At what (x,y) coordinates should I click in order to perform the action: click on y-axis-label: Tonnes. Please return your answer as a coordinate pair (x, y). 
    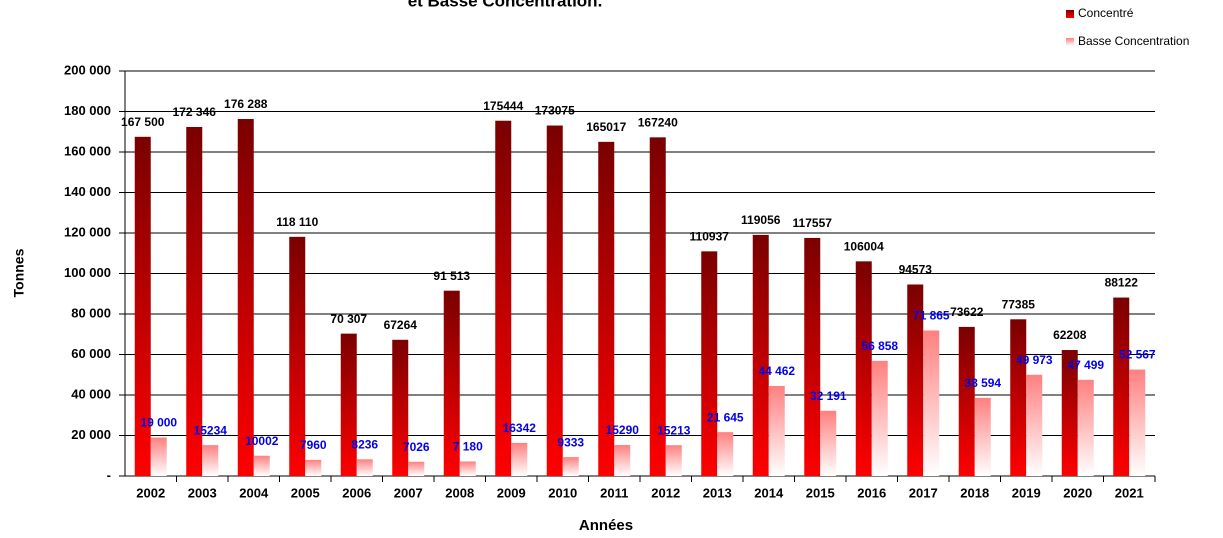
    Looking at the image, I should click on (19, 272).